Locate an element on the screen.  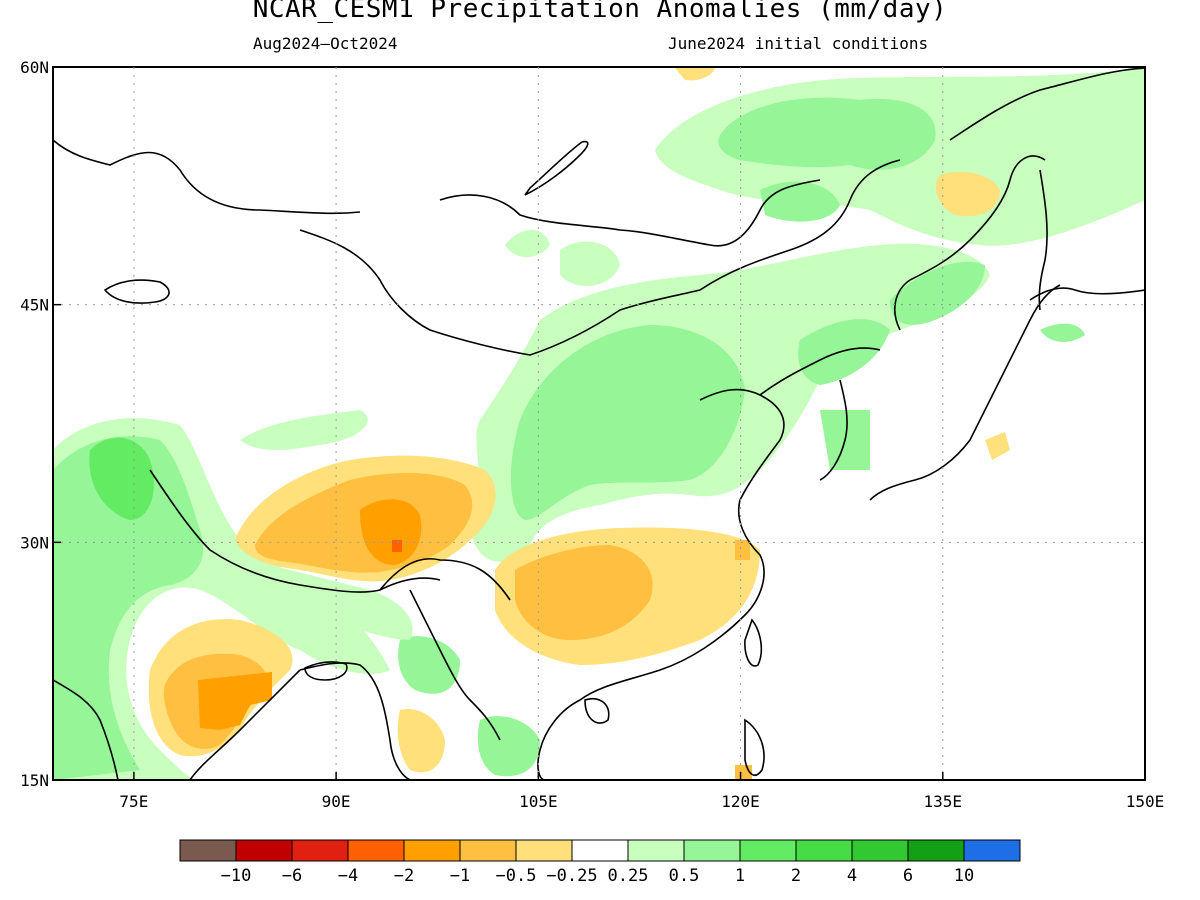
colorbar: −10 −6 −4 −2 −1 −0.5 −0.25 0.25 0.5 1 2 4 6 10 is located at coordinates (600, 862).